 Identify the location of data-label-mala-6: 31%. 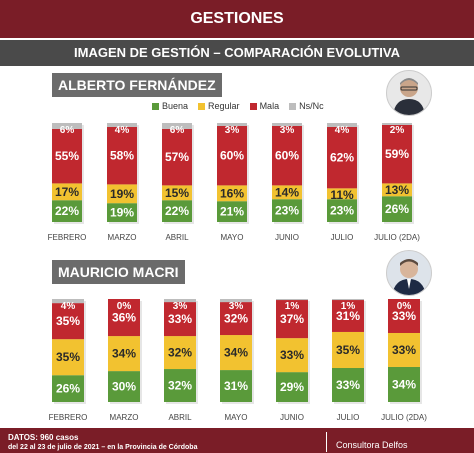
(348, 316).